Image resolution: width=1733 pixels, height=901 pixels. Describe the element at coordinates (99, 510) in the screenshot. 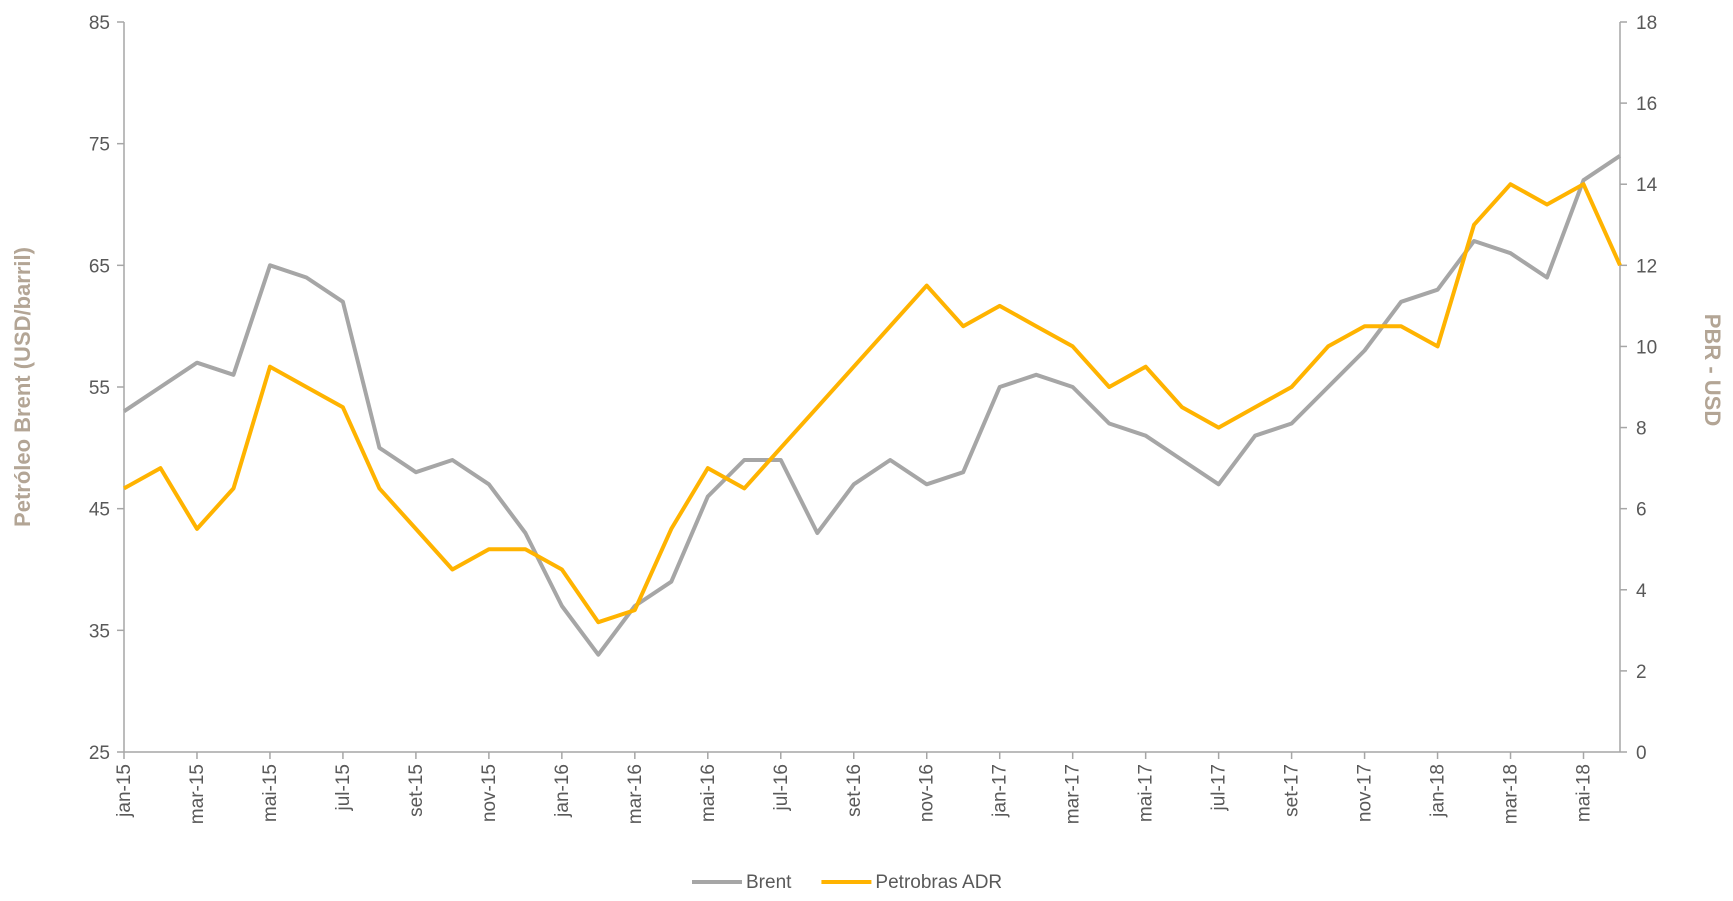

I see `y-tick-label: 45` at that location.